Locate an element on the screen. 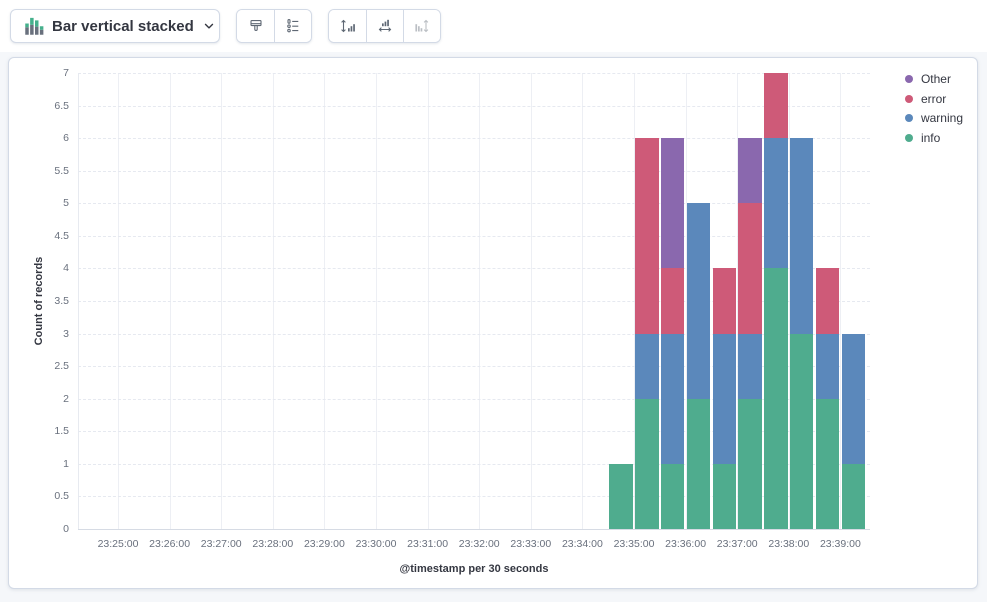 Image resolution: width=987 pixels, height=602 pixels. y-tick-label: 2.5 is located at coordinates (61, 366).